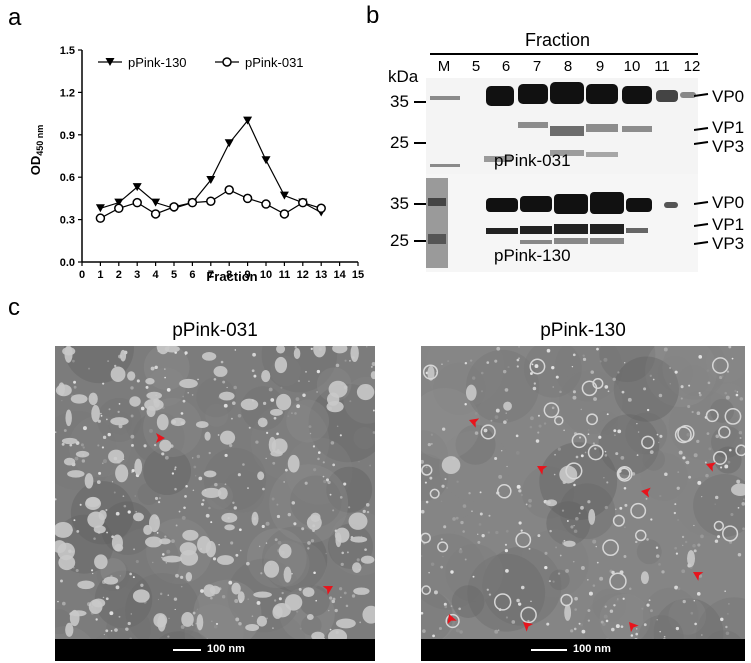 The width and height of the screenshot is (751, 663). What do you see at coordinates (532, 160) in the screenshot?
I see `blot1-name: pPink-031` at bounding box center [532, 160].